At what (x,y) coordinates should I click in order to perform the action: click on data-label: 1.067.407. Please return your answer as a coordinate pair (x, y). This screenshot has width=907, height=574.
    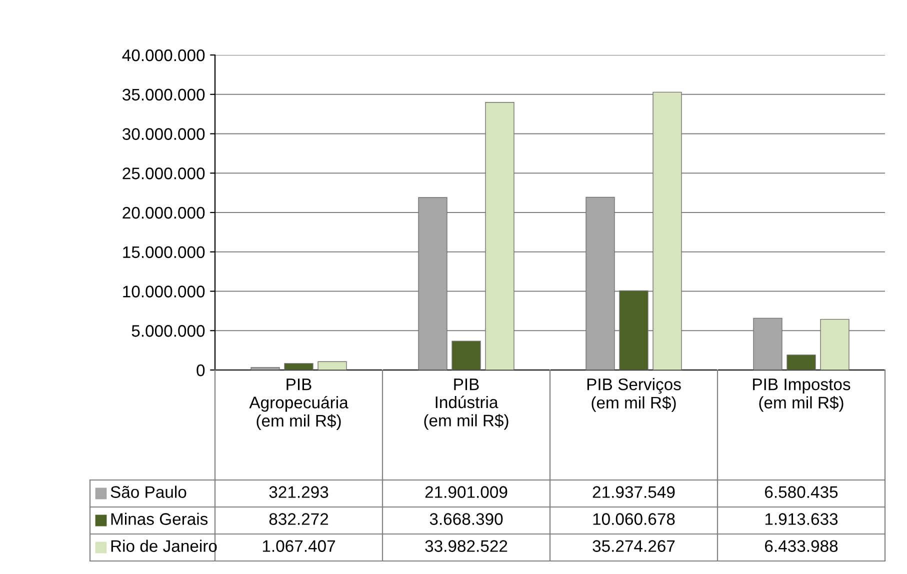
    Looking at the image, I should click on (298, 546).